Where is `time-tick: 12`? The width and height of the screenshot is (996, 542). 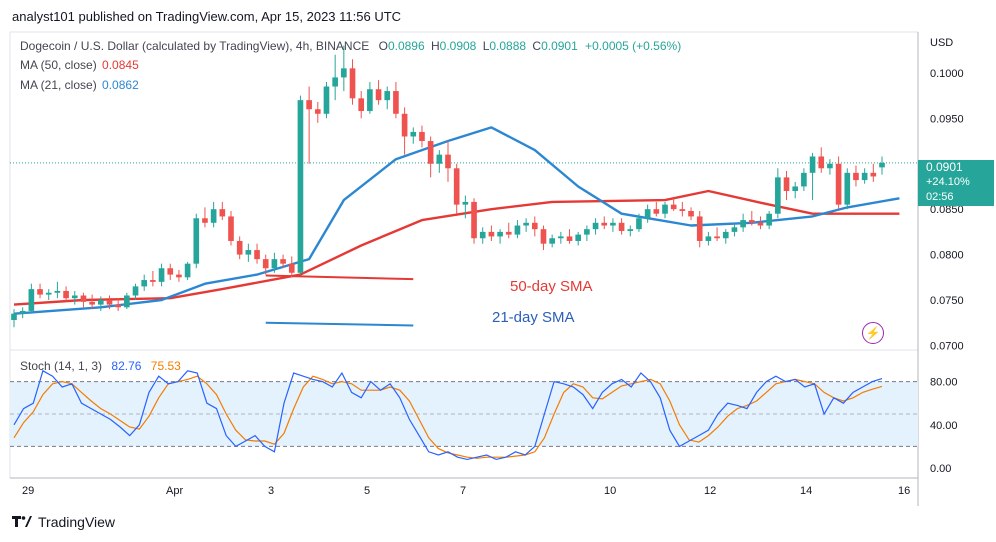 time-tick: 12 is located at coordinates (710, 491).